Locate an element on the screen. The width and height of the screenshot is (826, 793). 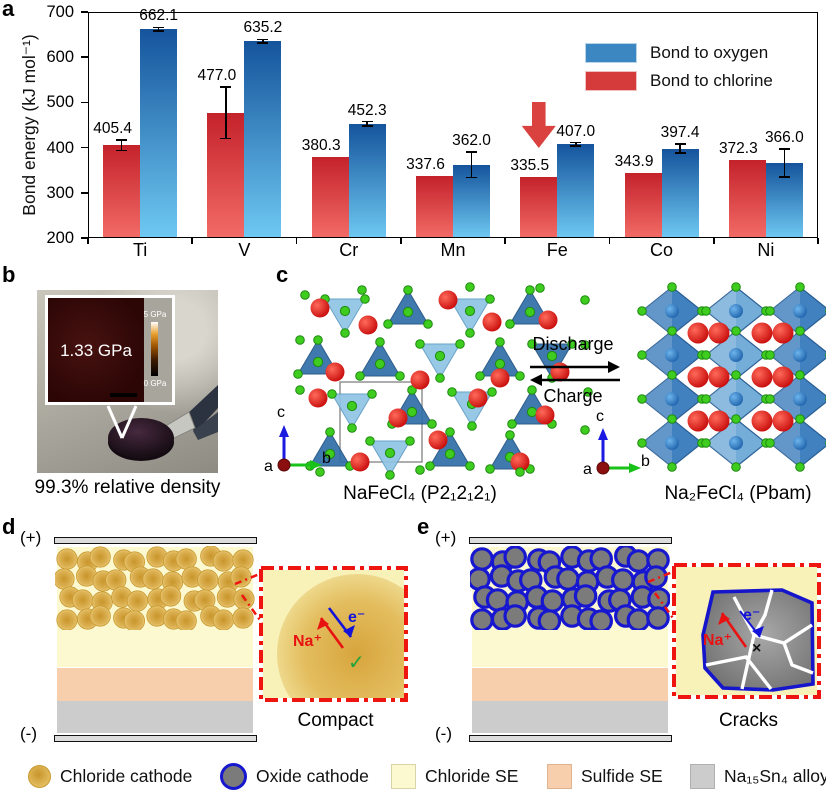
panel-e-caption: Cracks is located at coordinates (748, 720).